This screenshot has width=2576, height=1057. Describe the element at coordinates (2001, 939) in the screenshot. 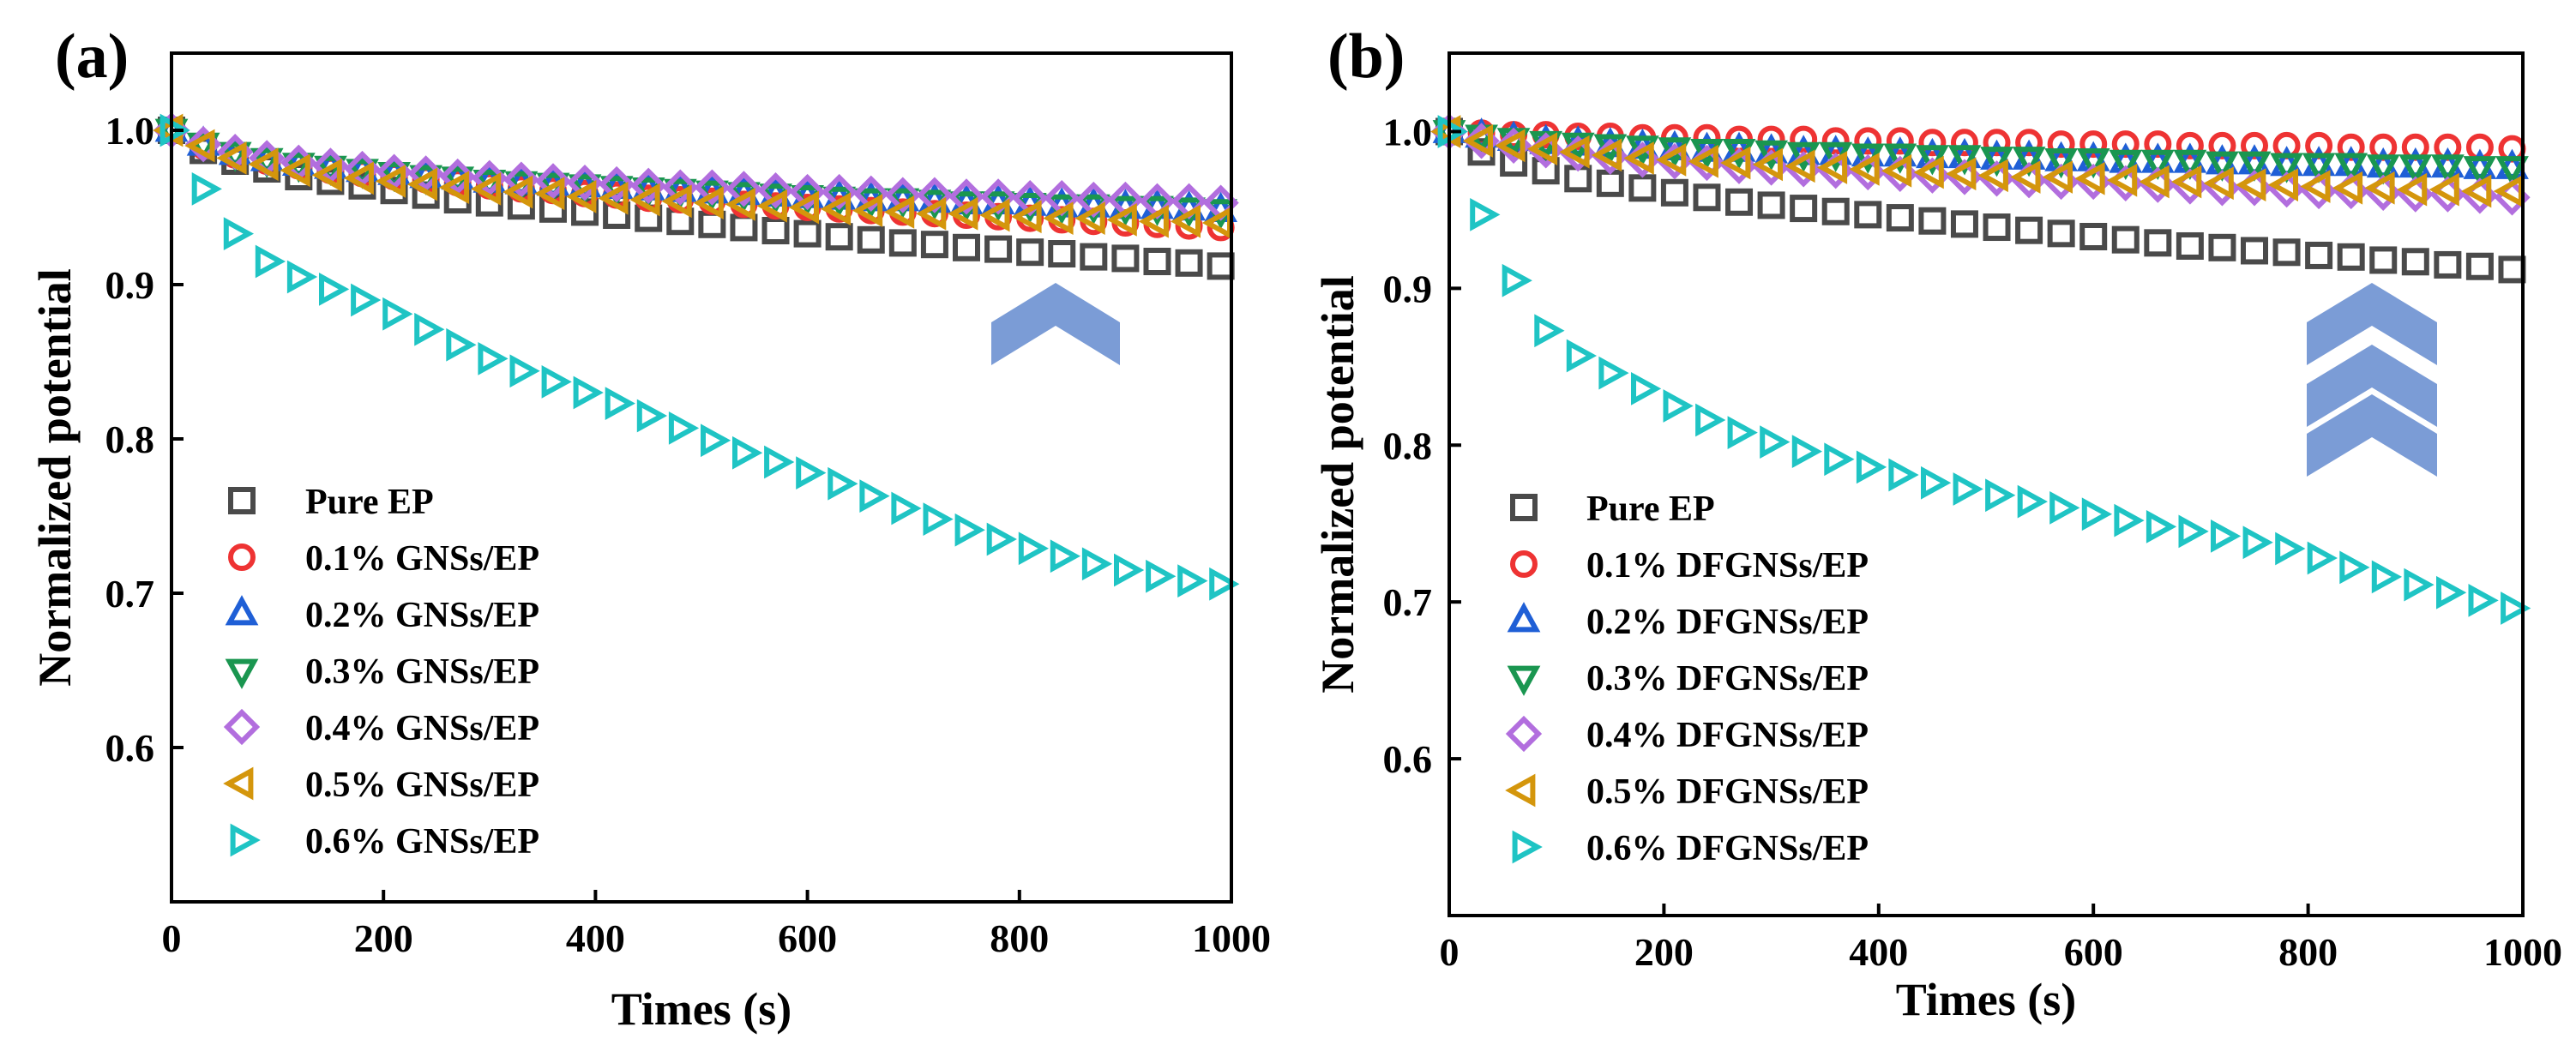

I see `x-ticks-b: 0 200 400 600 800 1000` at that location.